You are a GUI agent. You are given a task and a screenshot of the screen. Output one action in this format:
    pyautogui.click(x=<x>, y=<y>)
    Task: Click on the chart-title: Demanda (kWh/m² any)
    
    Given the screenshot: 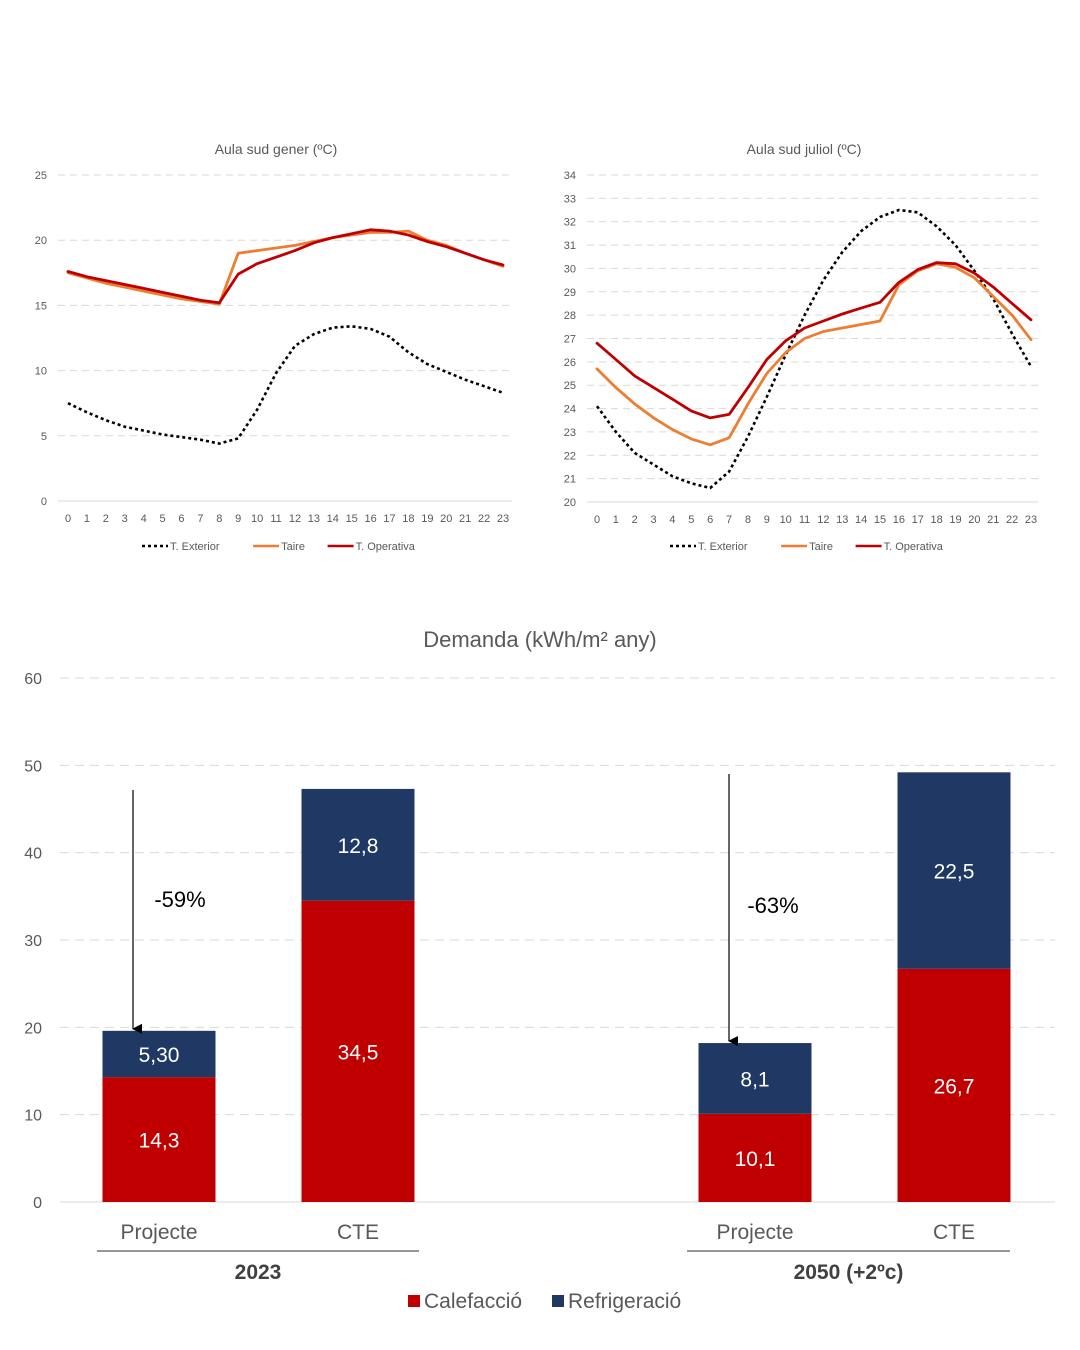 What is the action you would take?
    pyautogui.click(x=540, y=639)
    